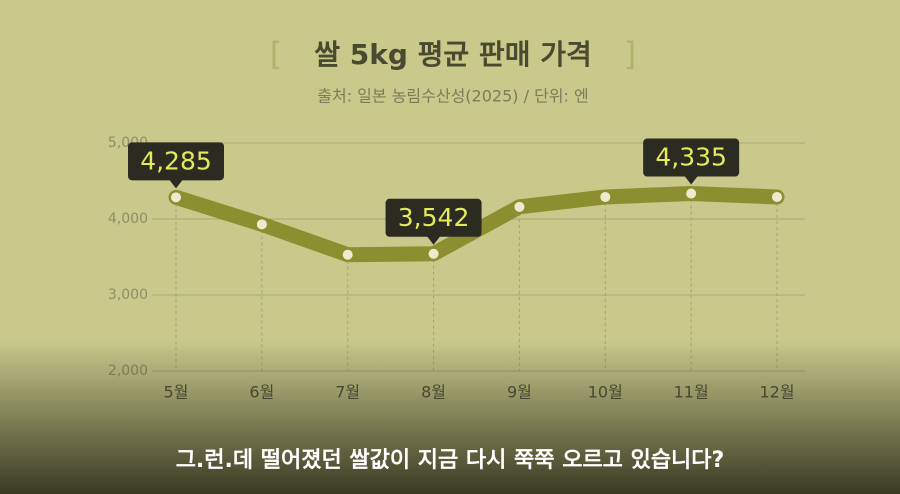  I want to click on y-tick-label: 4,000, so click(128, 219).